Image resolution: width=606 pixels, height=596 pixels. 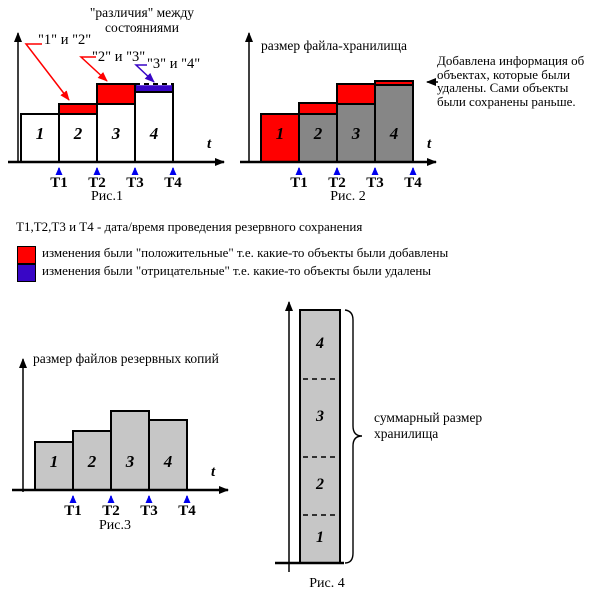 What do you see at coordinates (413, 183) in the screenshot?
I see `fig2-tick-label-T4: T4` at bounding box center [413, 183].